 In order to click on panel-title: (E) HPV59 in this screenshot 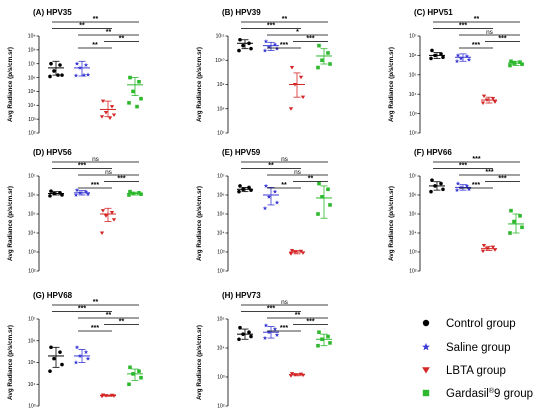, I will do `click(241, 152)`.